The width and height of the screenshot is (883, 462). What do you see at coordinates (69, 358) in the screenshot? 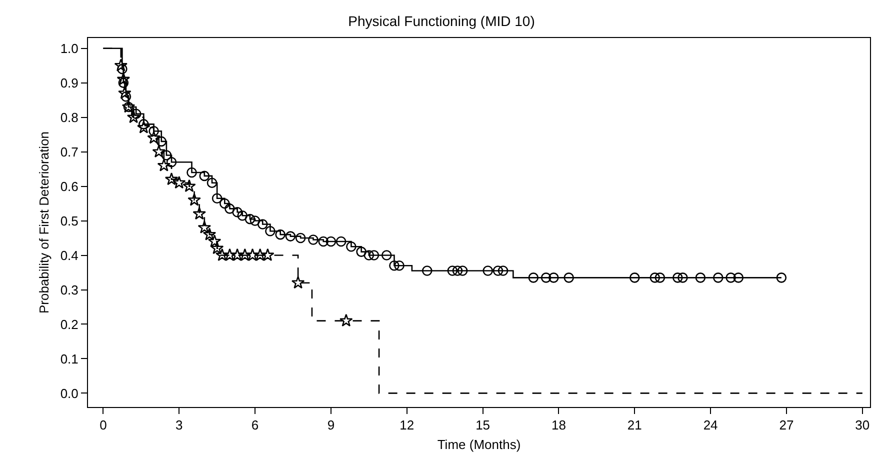
I see `y-tick-label: 0.1` at bounding box center [69, 358].